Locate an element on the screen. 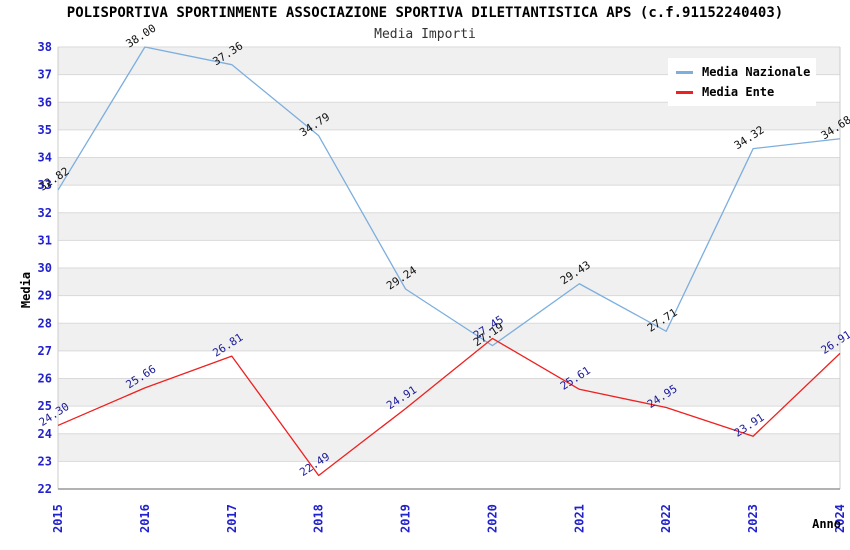  y-tick-label: 30 is located at coordinates (45, 268).